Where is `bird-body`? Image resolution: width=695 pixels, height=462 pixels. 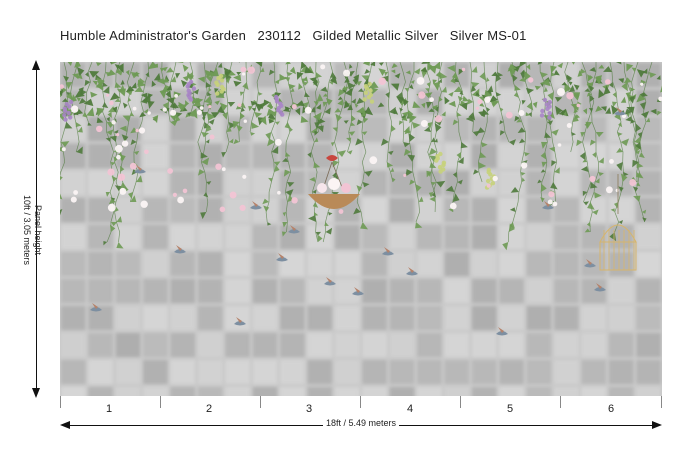 bird-body is located at coordinates (502, 333).